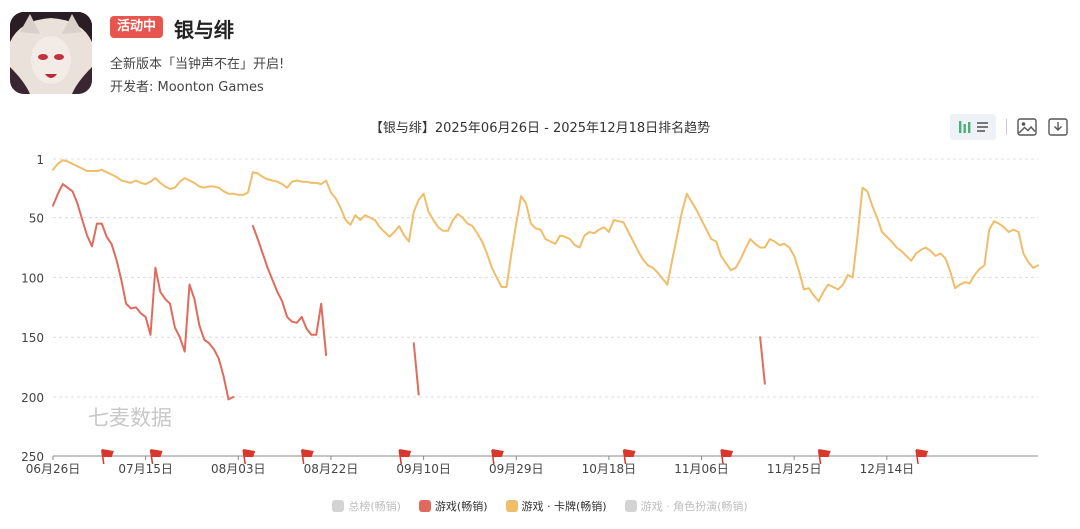  What do you see at coordinates (238, 469) in the screenshot?
I see `x-tick-label: 08月03日` at bounding box center [238, 469].